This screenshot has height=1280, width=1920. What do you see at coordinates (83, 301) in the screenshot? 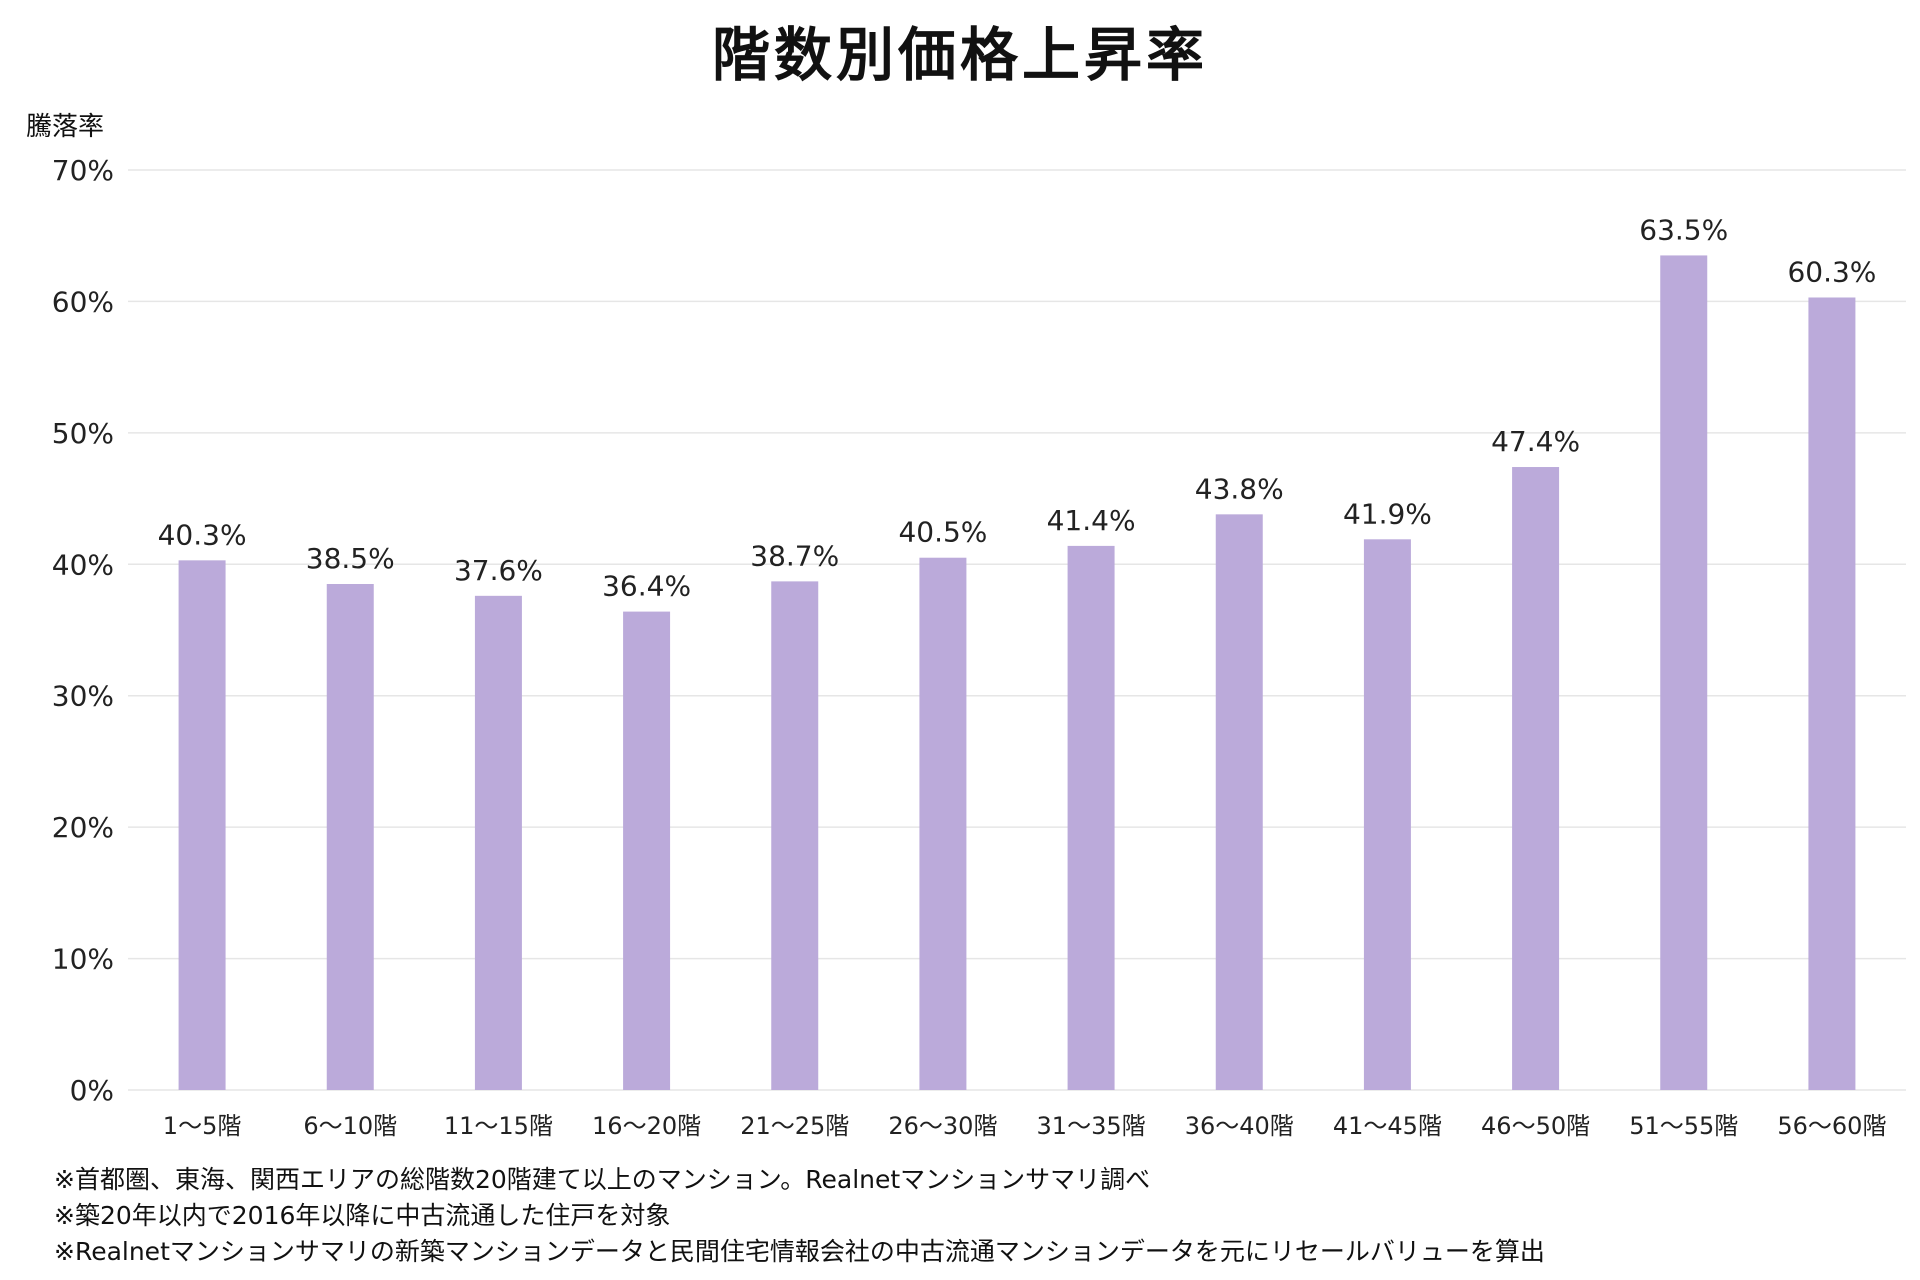
I see `y-tick-label: 60%` at bounding box center [83, 301].